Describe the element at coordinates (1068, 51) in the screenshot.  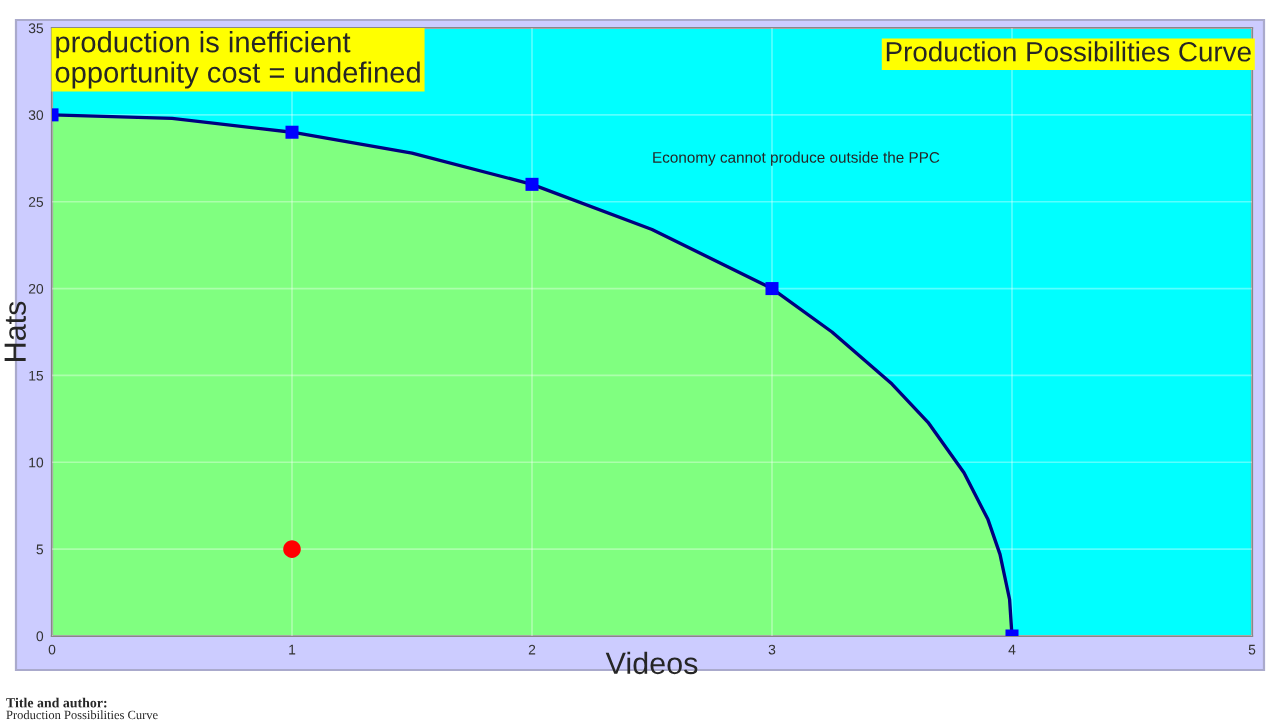
I see `chart-title: Production Possibilities Curve` at that location.